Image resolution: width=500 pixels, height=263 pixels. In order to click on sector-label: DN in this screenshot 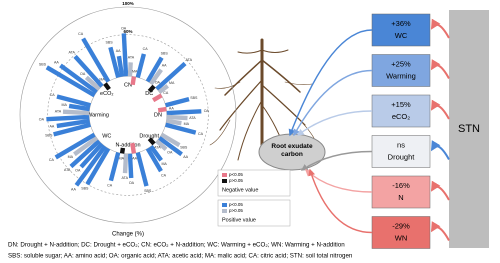, I will do `click(158, 115)`.